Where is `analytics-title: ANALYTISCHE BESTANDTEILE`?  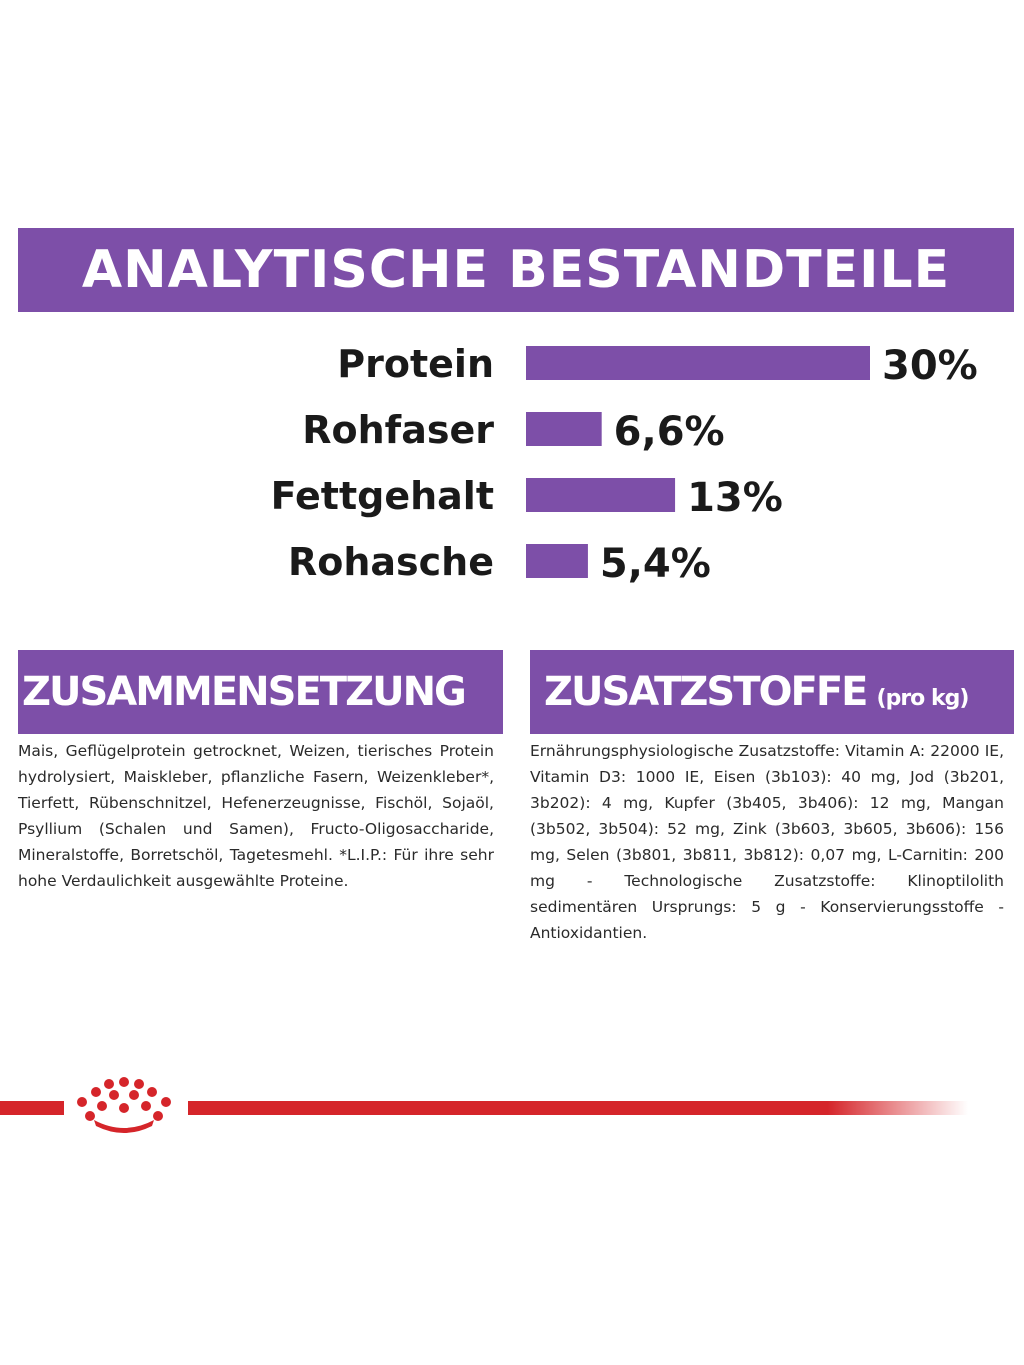
analytics-title: ANALYTISCHE BESTANDTEILE is located at coordinates (516, 270).